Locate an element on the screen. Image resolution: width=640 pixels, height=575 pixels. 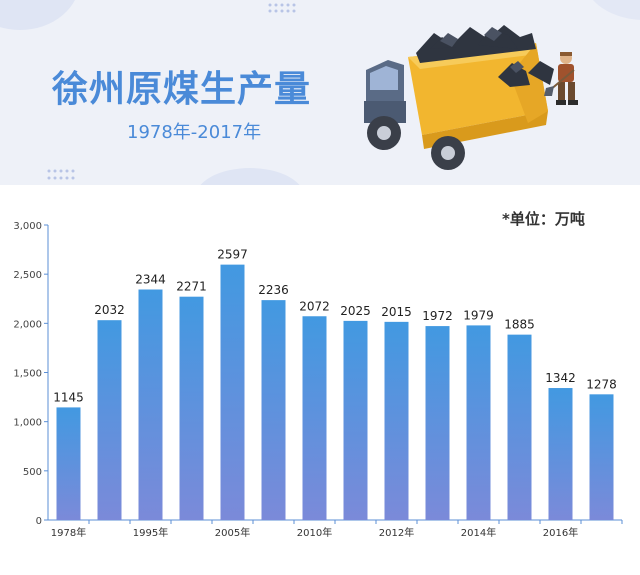
decor-dots-top is located at coordinates (282, 8).